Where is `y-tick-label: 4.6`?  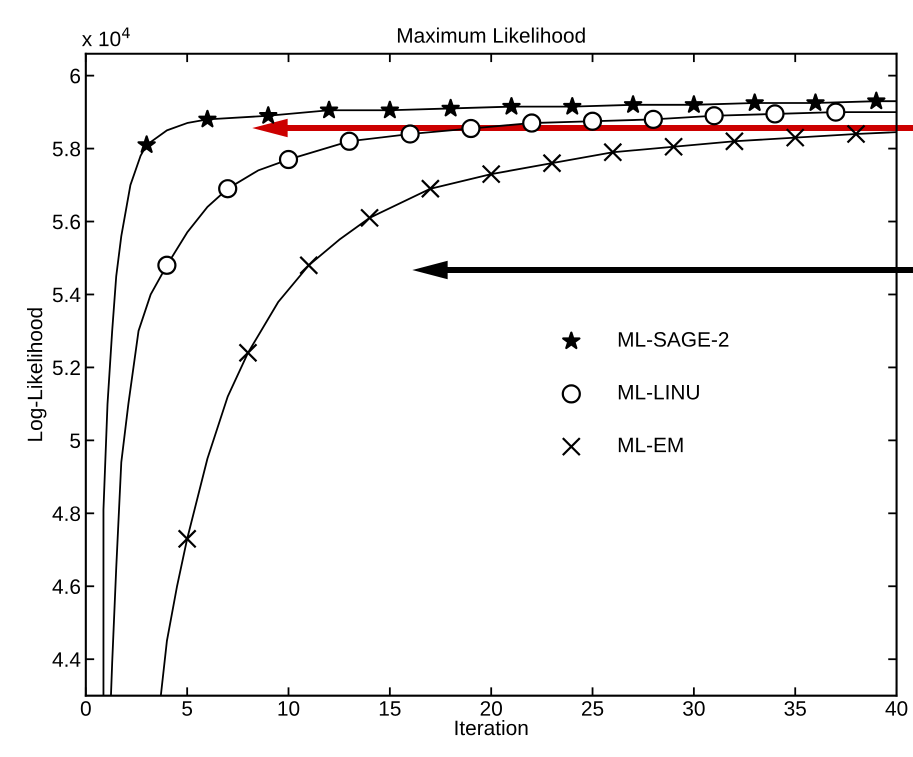
y-tick-label: 4.6 is located at coordinates (66, 586).